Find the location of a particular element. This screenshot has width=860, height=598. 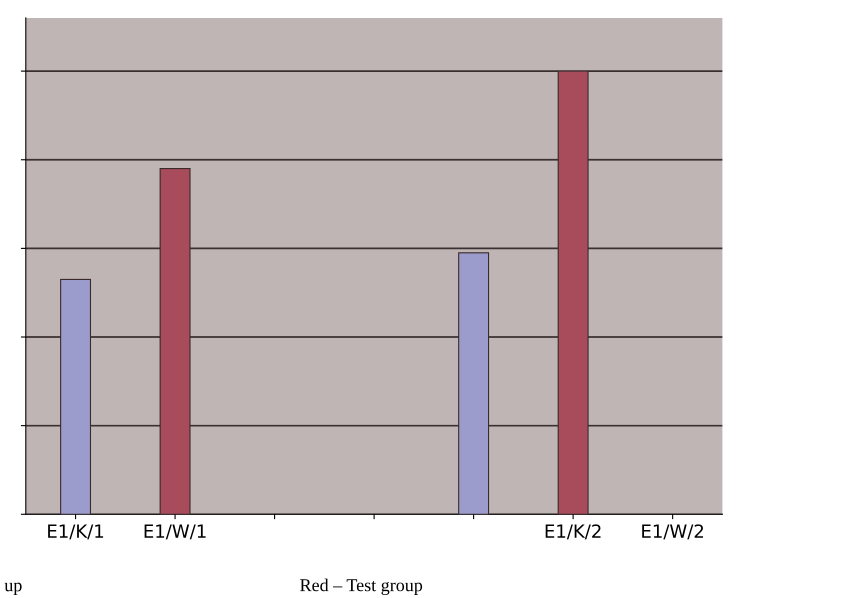

text: Red – Test group is located at coordinates (361, 587).